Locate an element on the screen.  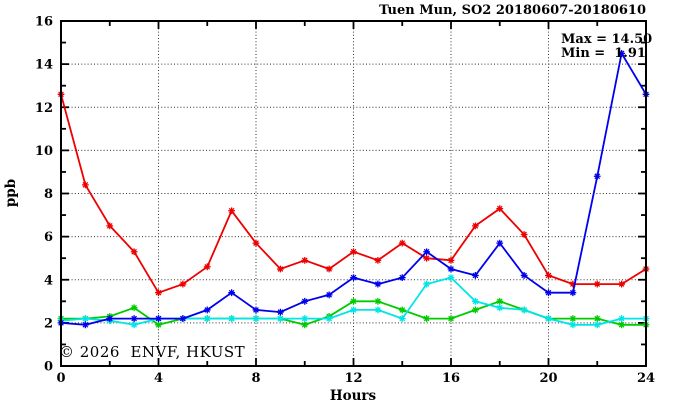
x-tick-label-4: 4 is located at coordinates (158, 378).